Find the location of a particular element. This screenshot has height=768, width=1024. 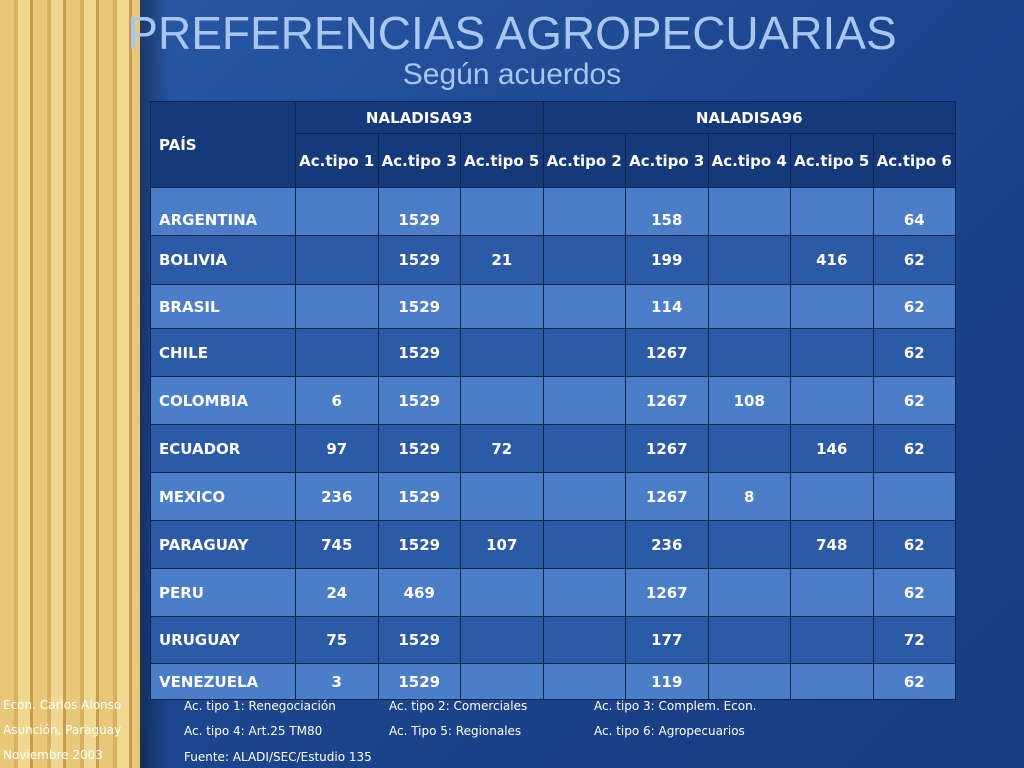

cell: 108 is located at coordinates (749, 400).